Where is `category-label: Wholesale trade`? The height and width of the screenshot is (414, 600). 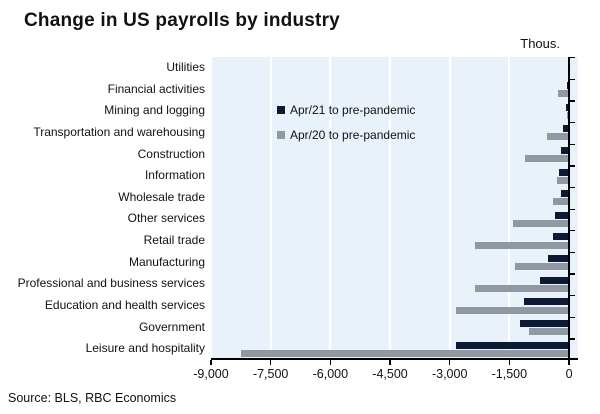
category-label: Wholesale trade is located at coordinates (161, 196).